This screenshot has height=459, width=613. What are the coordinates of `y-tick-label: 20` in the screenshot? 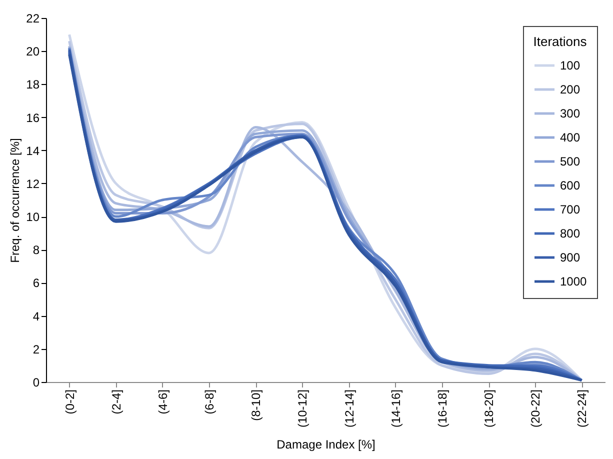 It's located at (33, 51).